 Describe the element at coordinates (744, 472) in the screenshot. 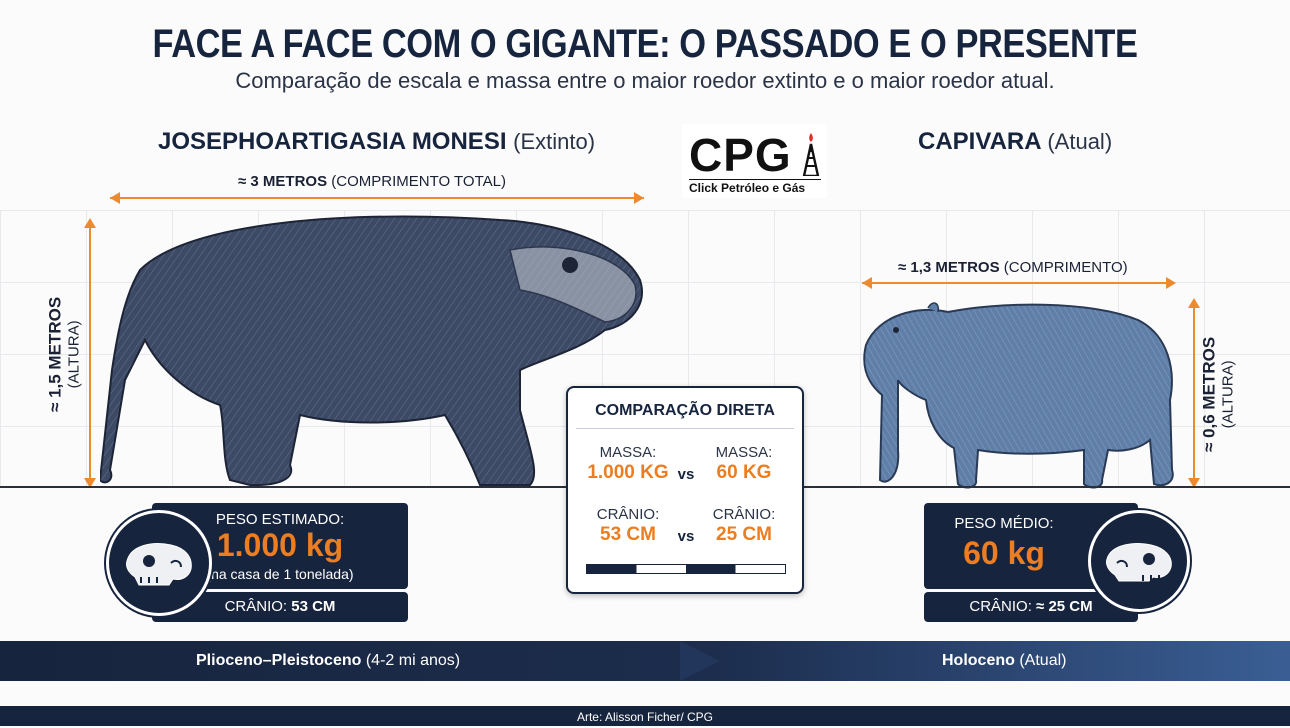

I see `comparison-mass-right: 60 KG` at that location.